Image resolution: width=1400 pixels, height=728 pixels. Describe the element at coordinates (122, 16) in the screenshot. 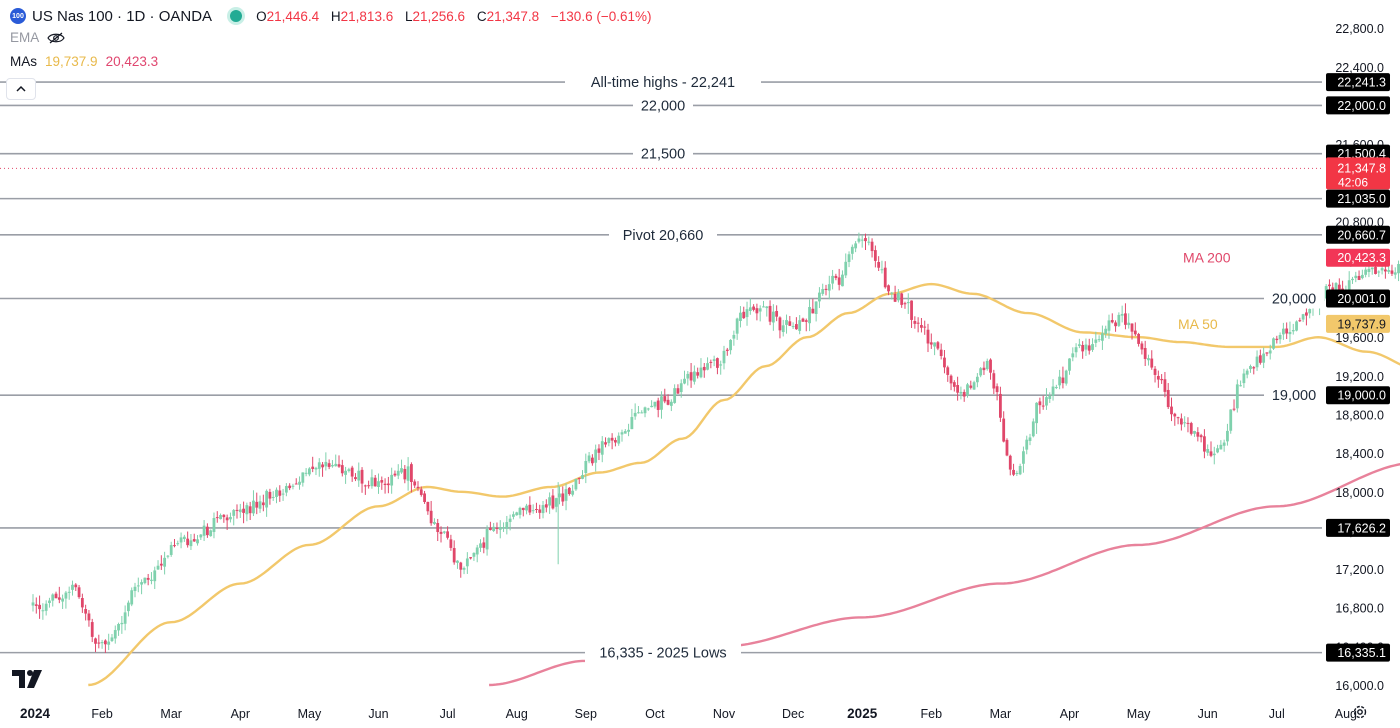

I see `symbol-title: US Nas 100 · 1D · OANDA` at that location.